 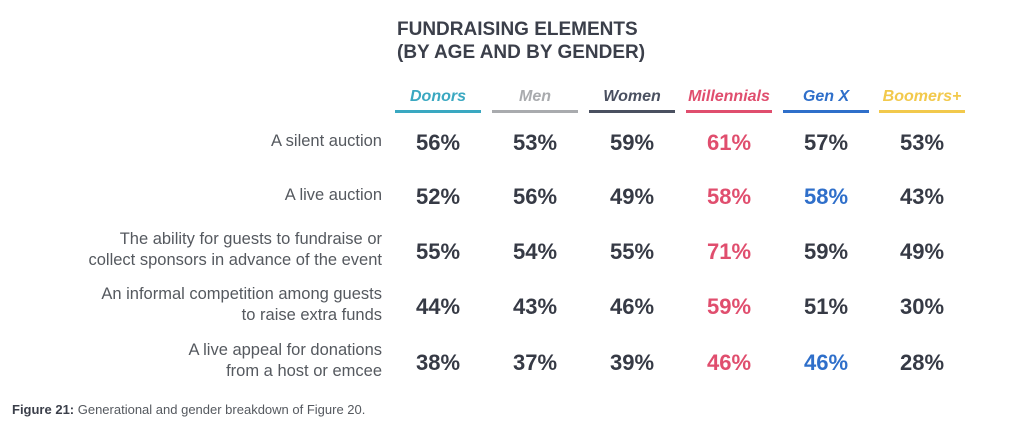 What do you see at coordinates (632, 251) in the screenshot?
I see `value-cell-women: 55%` at bounding box center [632, 251].